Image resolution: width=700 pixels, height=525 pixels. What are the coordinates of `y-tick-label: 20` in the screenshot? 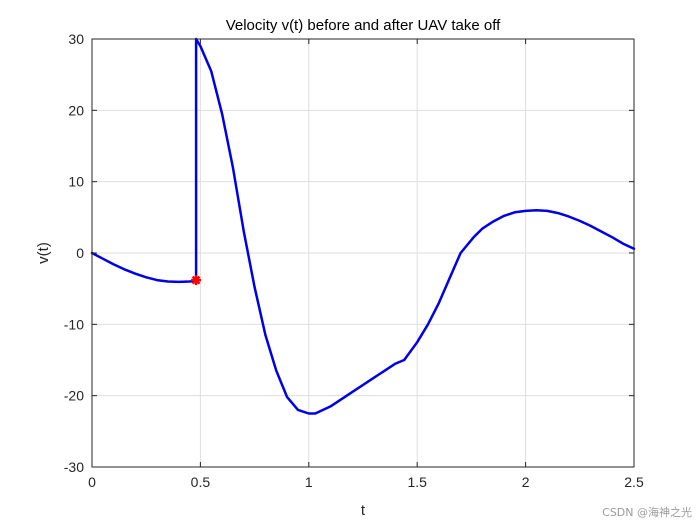 It's located at (76, 110).